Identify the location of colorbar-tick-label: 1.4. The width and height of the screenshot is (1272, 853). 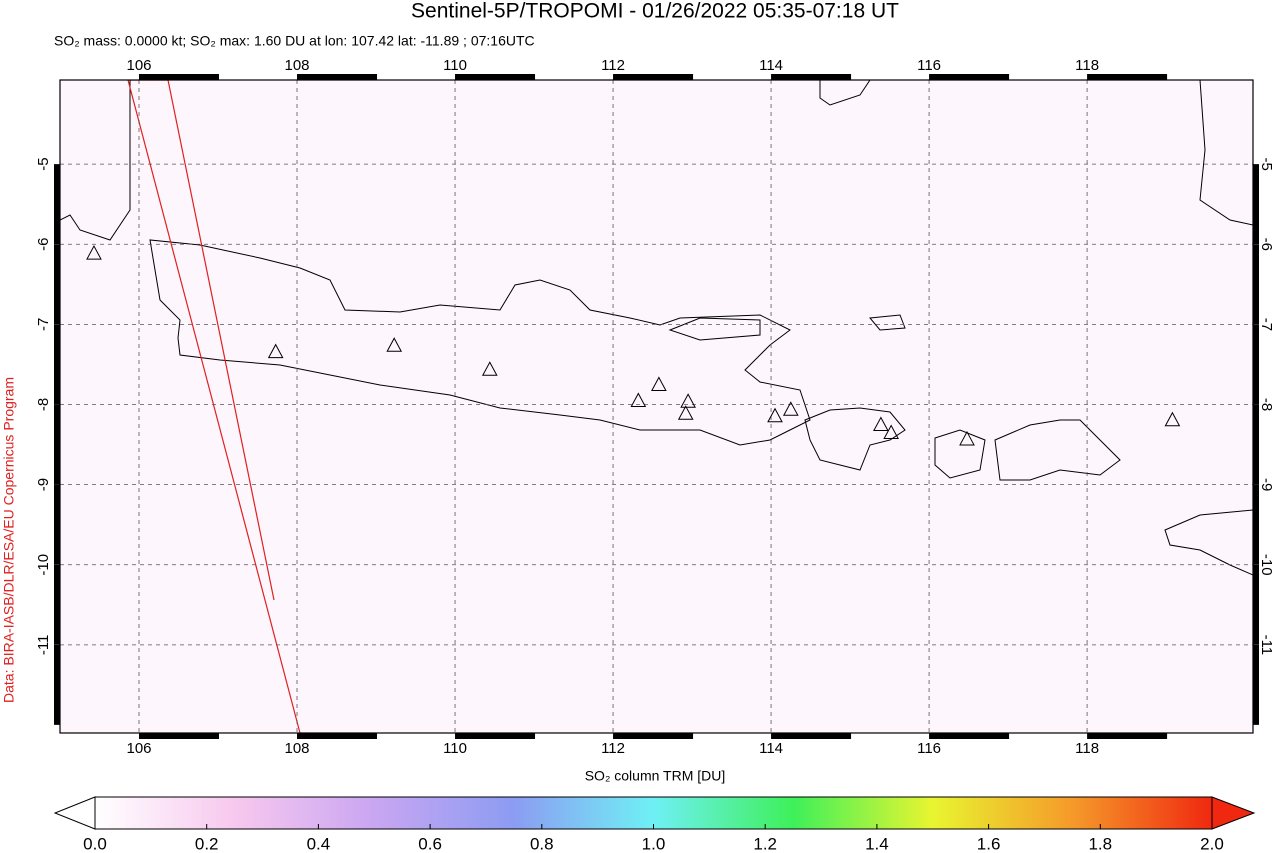
(877, 843).